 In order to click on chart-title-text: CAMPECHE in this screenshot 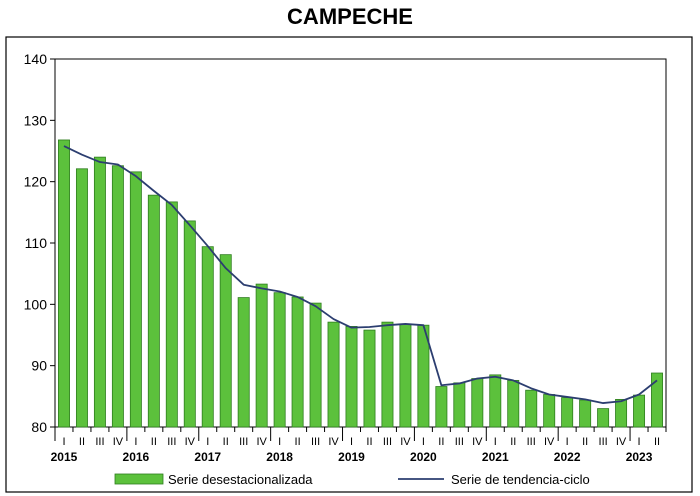, I will do `click(350, 16)`.